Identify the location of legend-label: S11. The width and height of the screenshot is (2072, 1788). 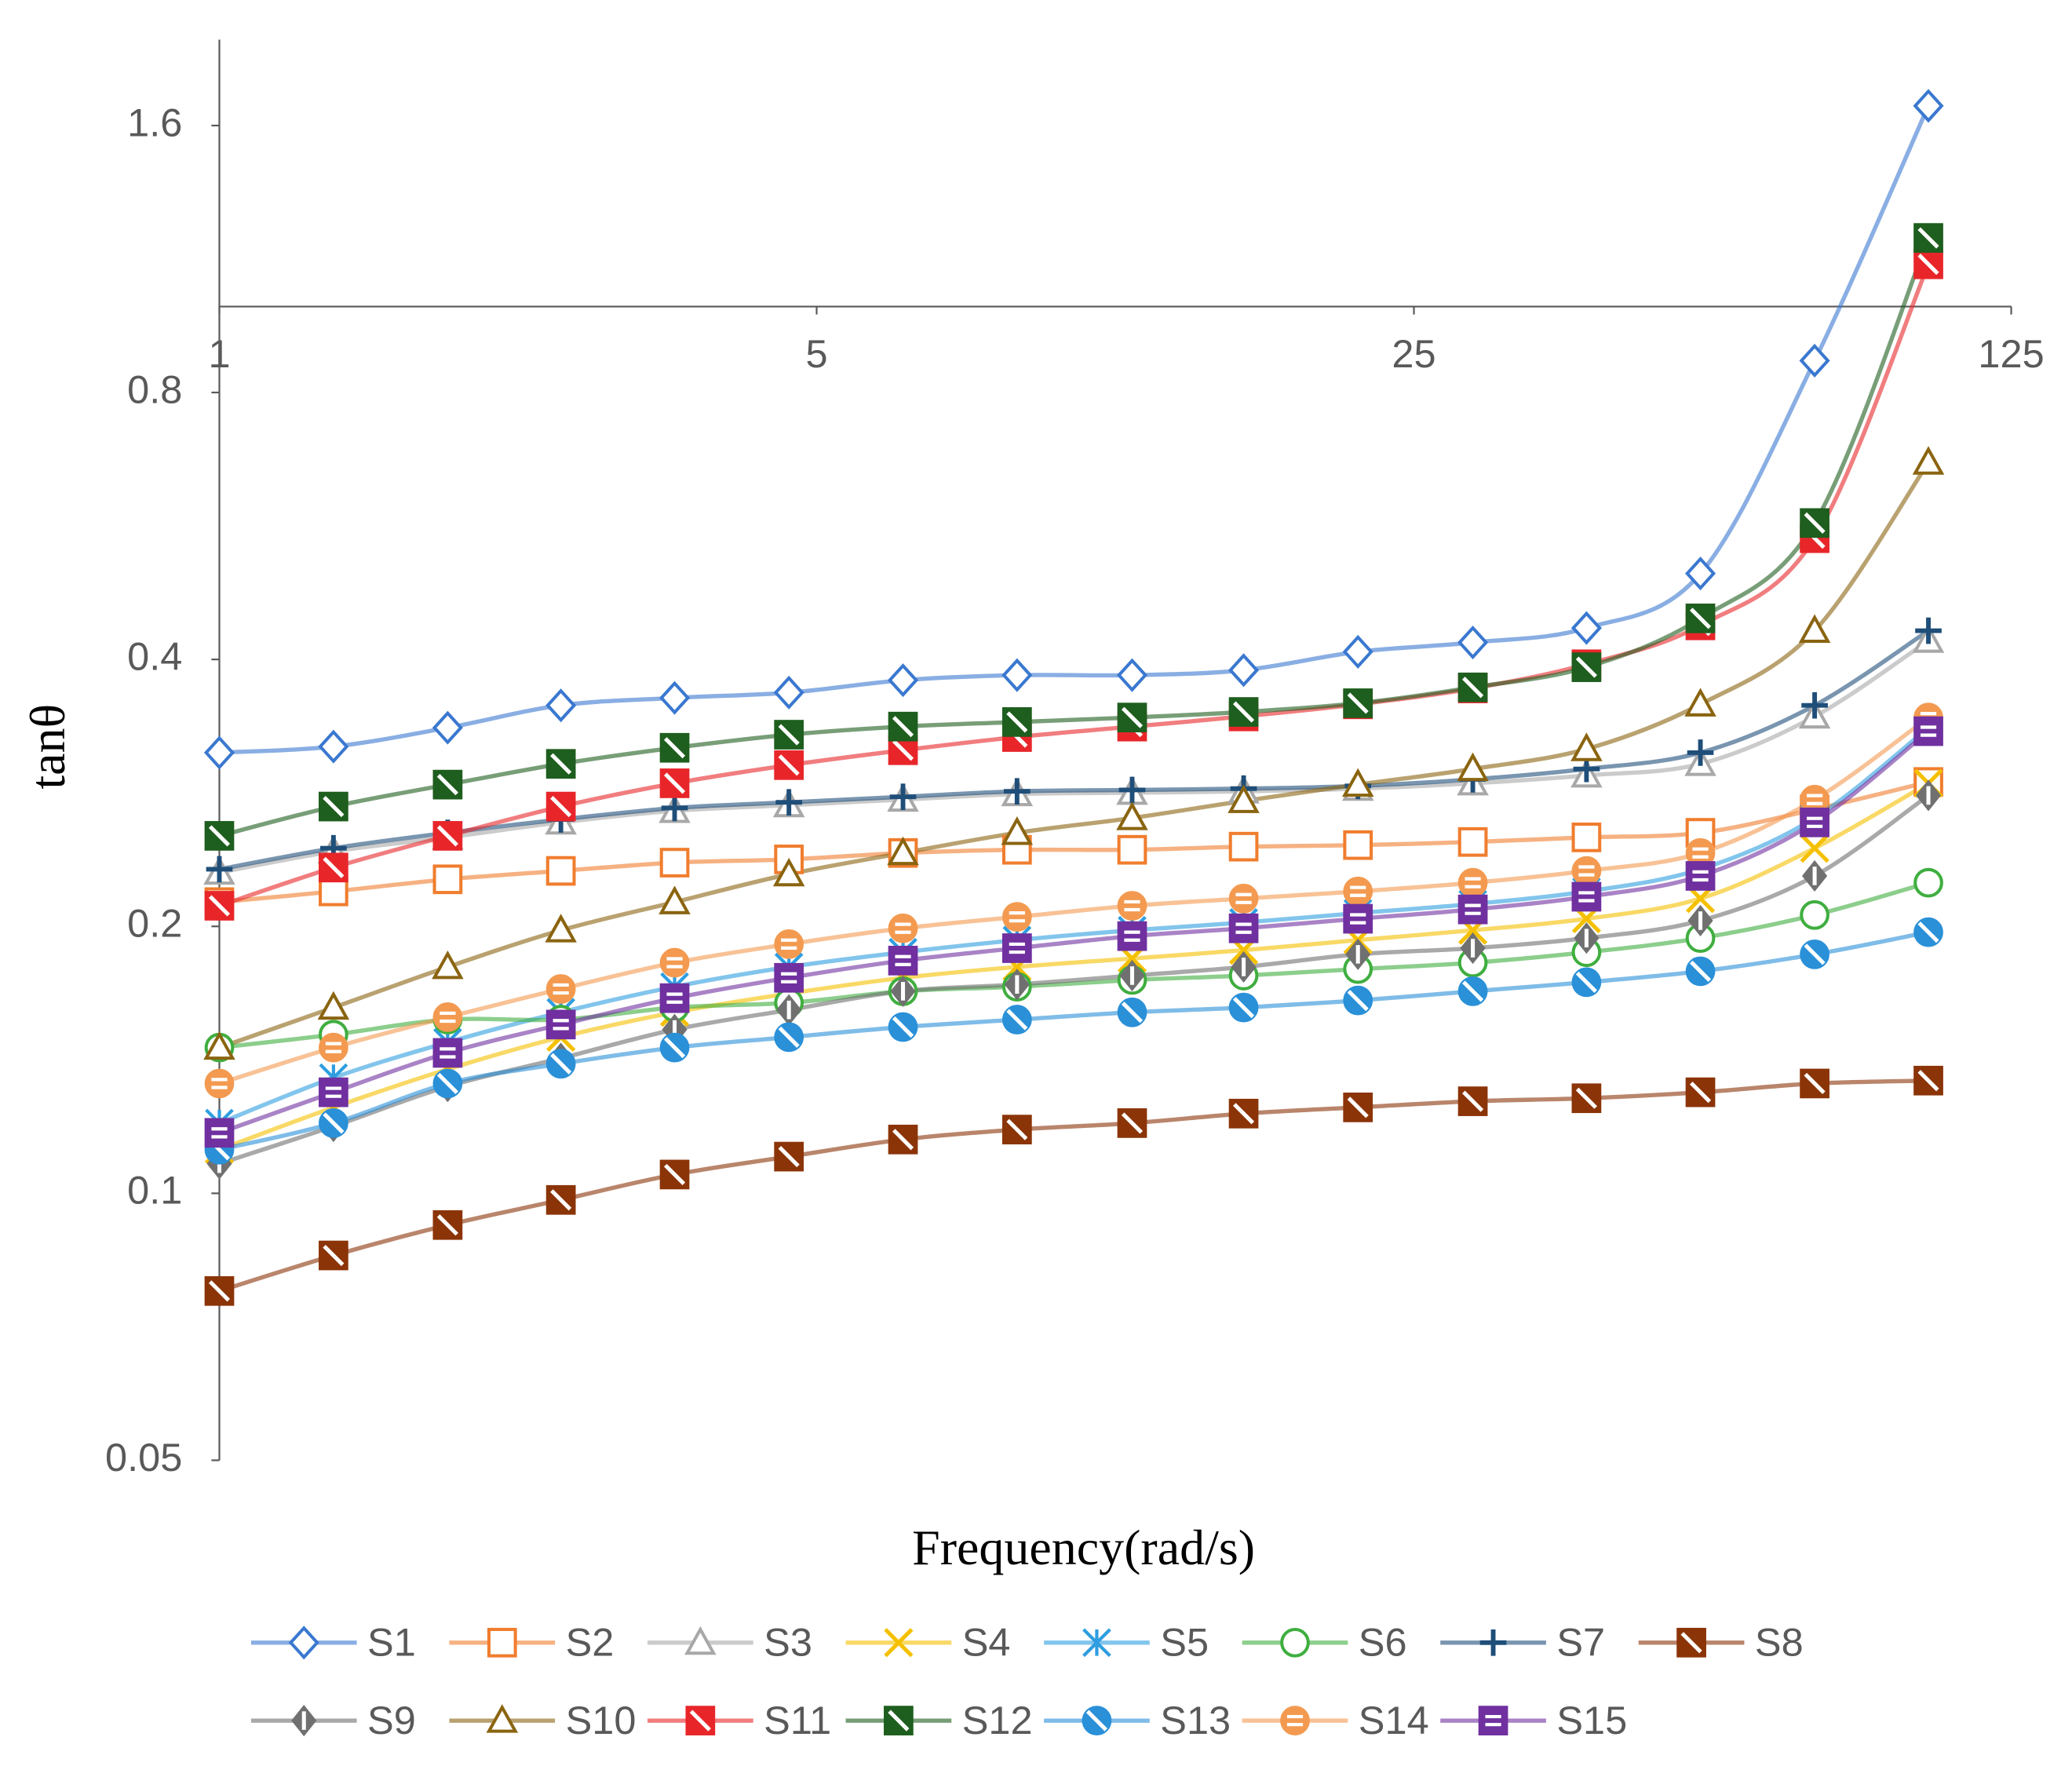
(797, 1720).